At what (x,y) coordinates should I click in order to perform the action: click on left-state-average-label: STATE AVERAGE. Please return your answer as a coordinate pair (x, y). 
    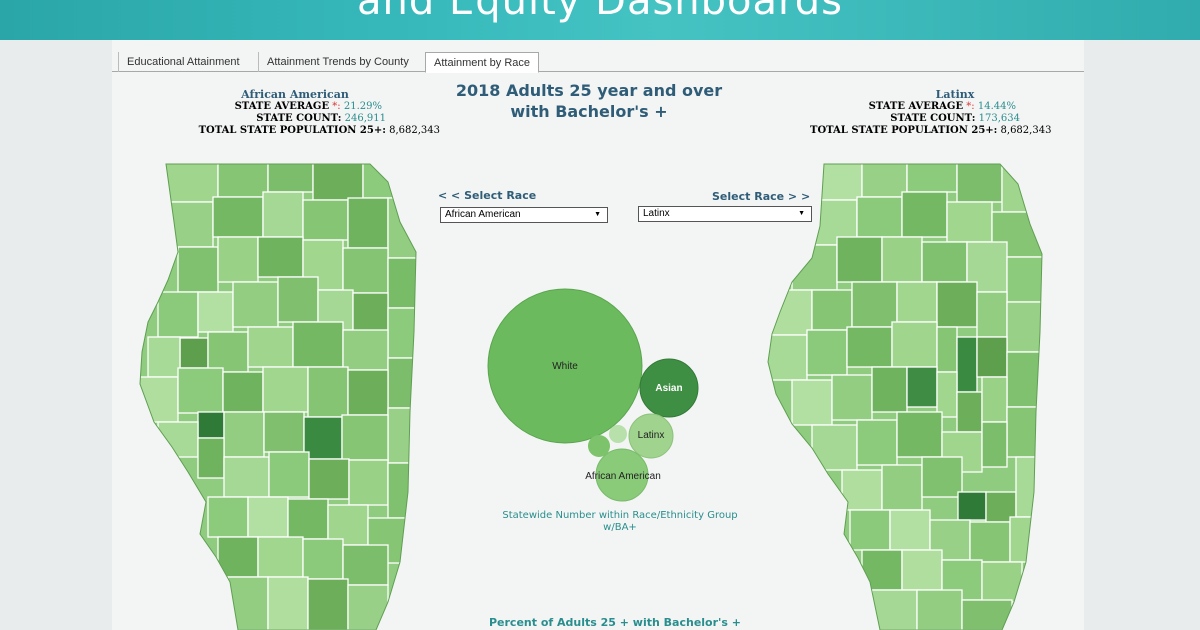
    Looking at the image, I should click on (282, 106).